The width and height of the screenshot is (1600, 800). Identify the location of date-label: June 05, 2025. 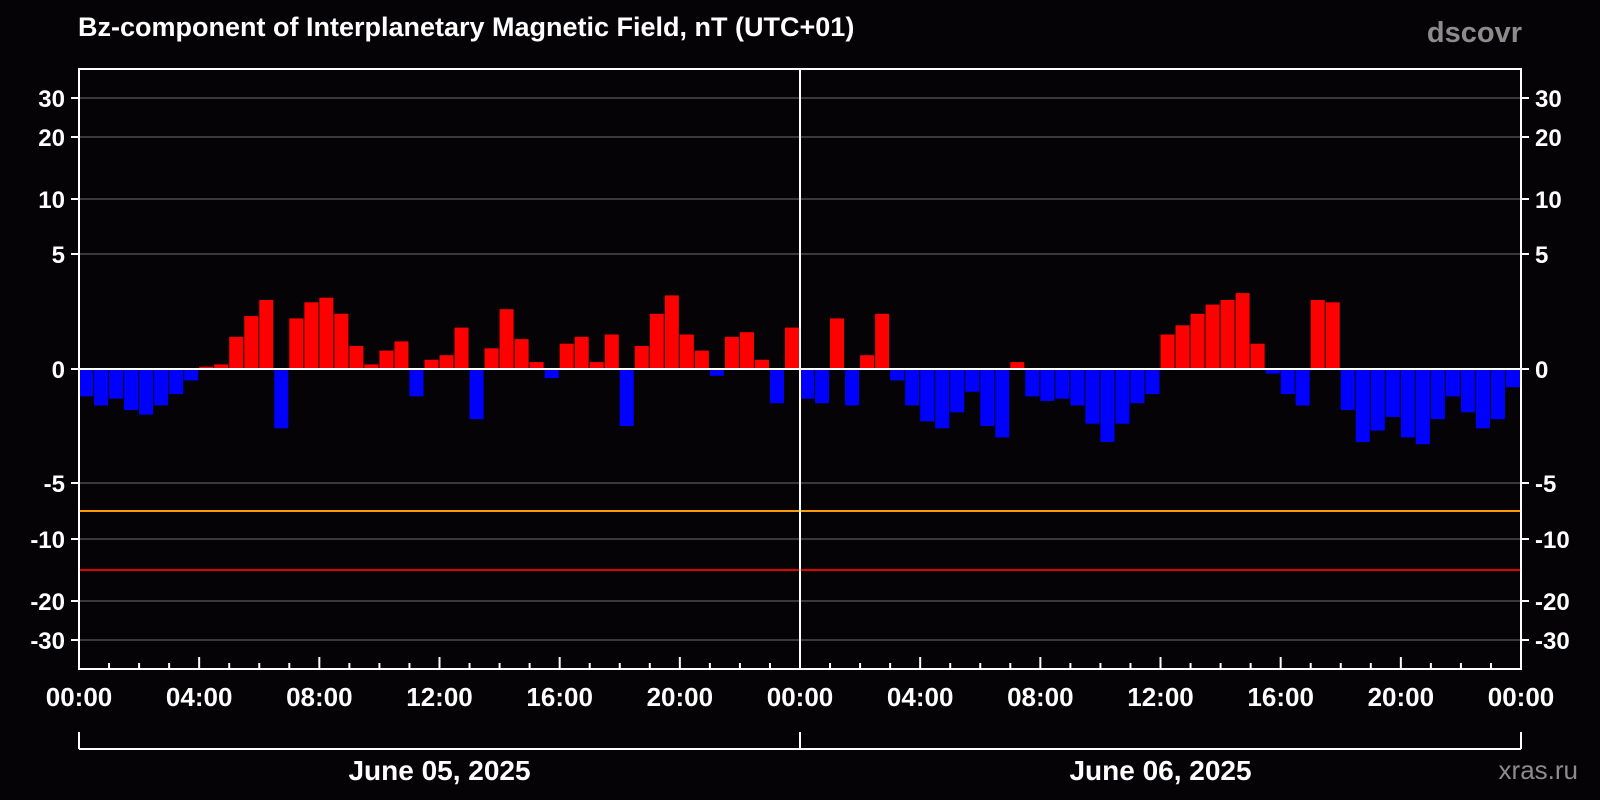
(439, 770).